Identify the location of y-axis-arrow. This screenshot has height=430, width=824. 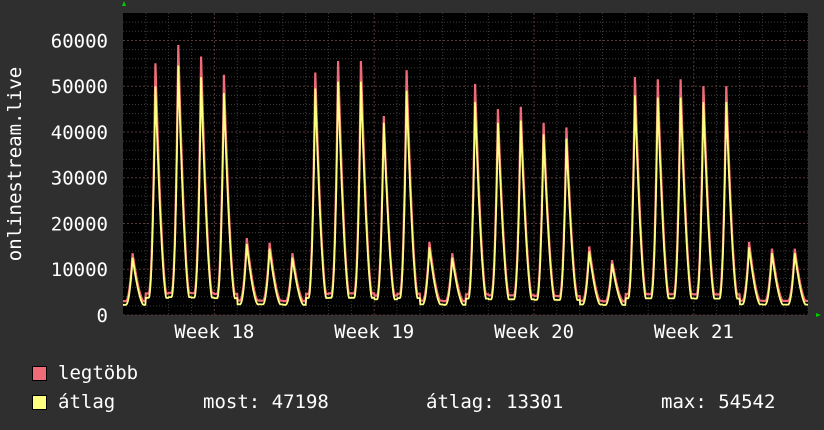
(124, 3).